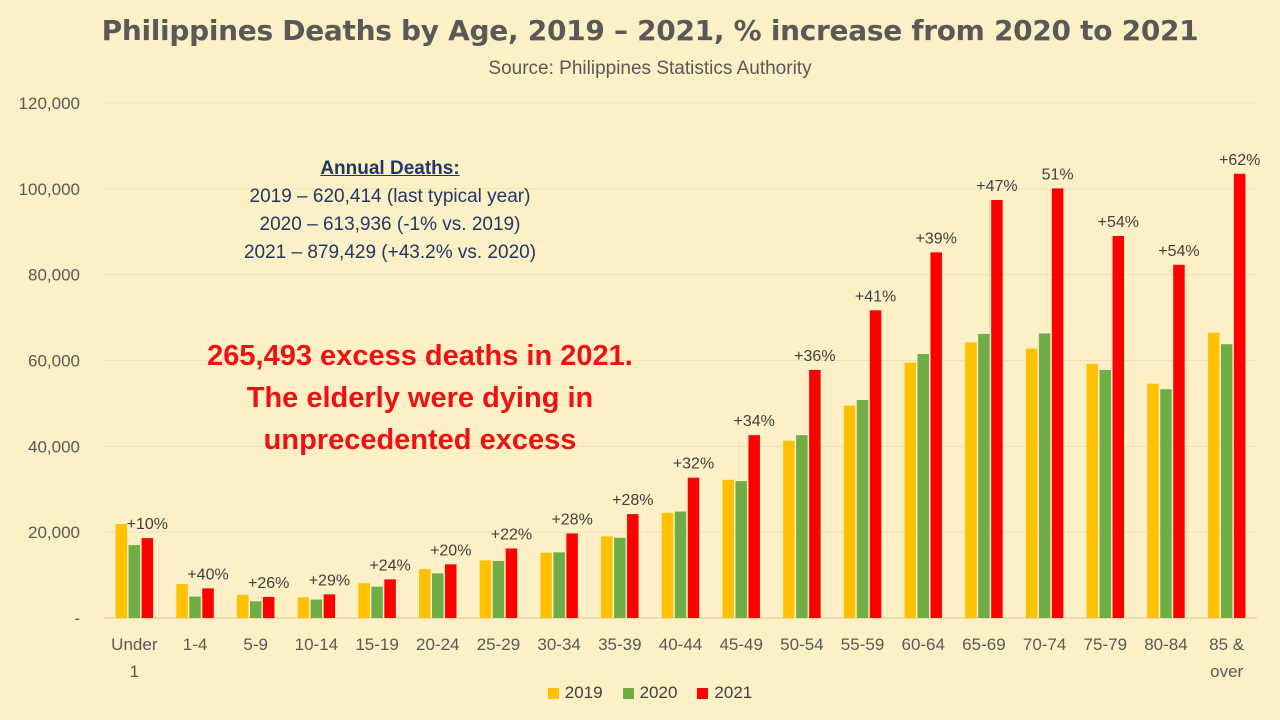 The width and height of the screenshot is (1280, 720). Describe the element at coordinates (316, 644) in the screenshot. I see `x-tick-label: 10-14` at that location.